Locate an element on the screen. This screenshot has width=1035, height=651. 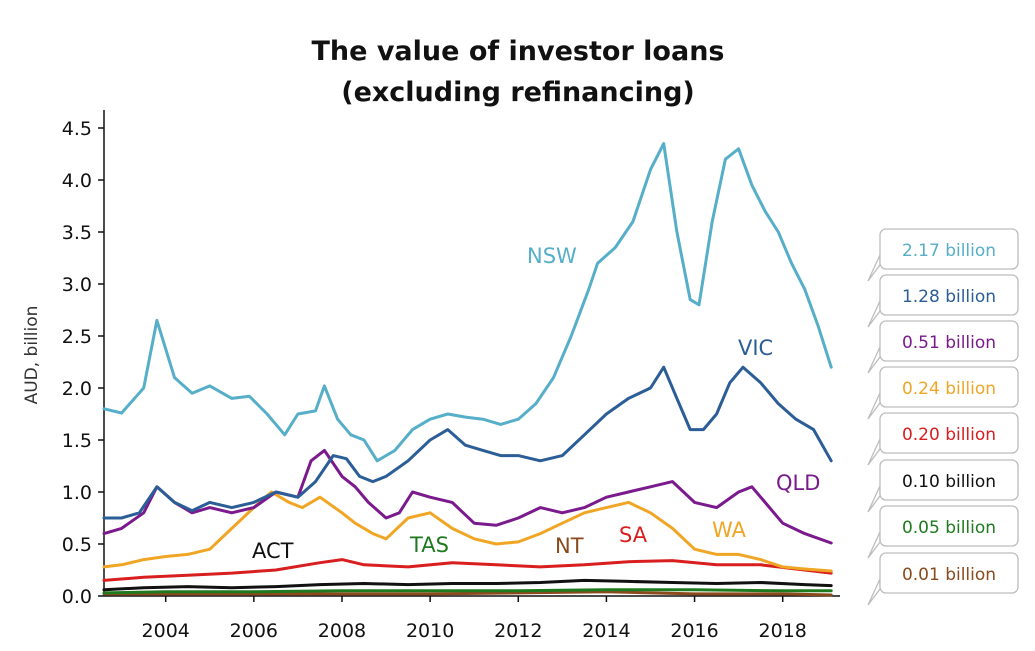
series-label-nsw: NSW is located at coordinates (552, 256).